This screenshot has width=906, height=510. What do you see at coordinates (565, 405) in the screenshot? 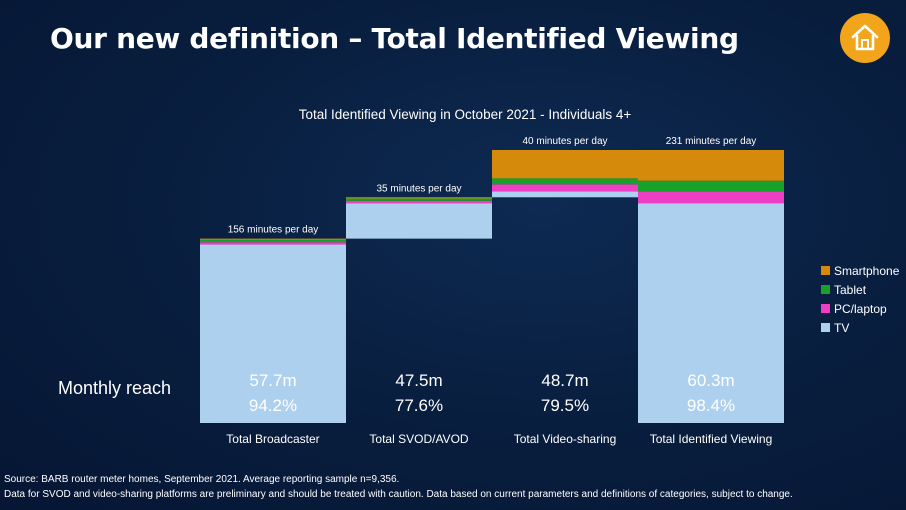
I see `monthly-reach-percent: 79.5%` at bounding box center [565, 405].